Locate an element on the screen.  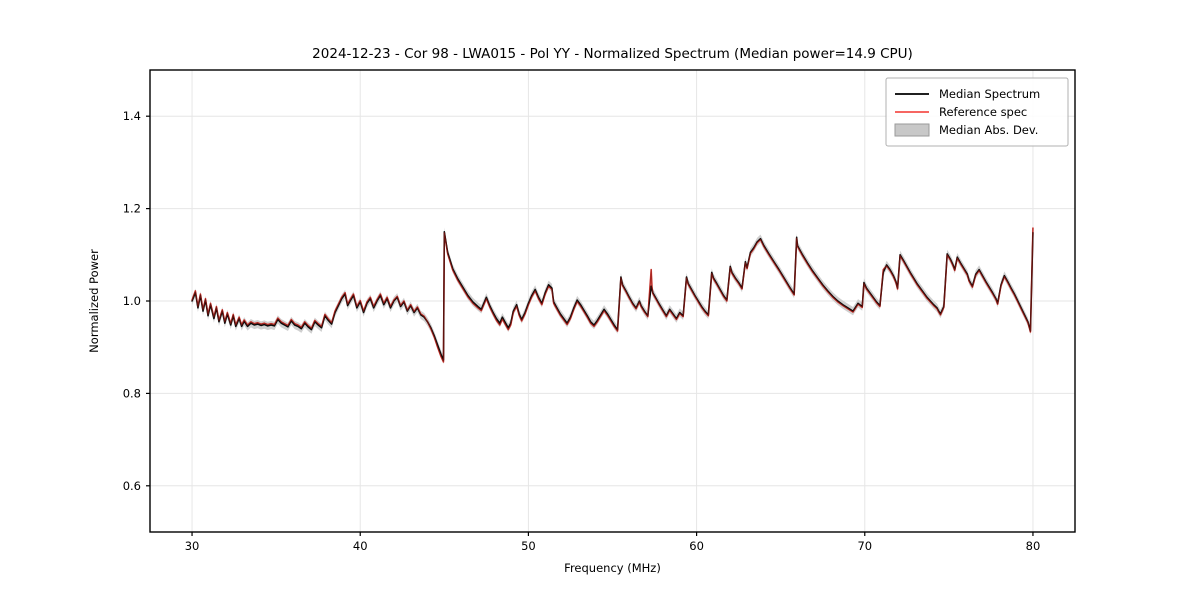
legend-label-1: Reference spec is located at coordinates (983, 112).